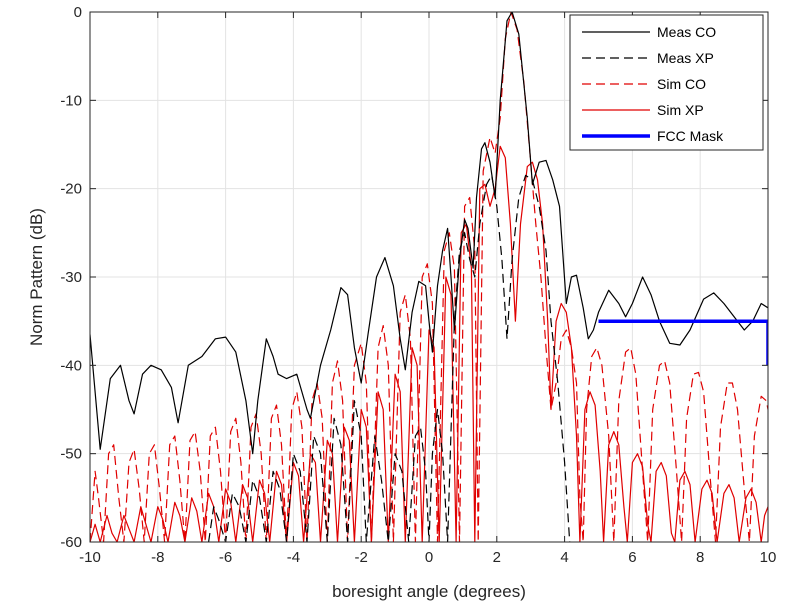 The image size is (799, 612). What do you see at coordinates (157, 557) in the screenshot?
I see `x-tick-label: -8` at bounding box center [157, 557].